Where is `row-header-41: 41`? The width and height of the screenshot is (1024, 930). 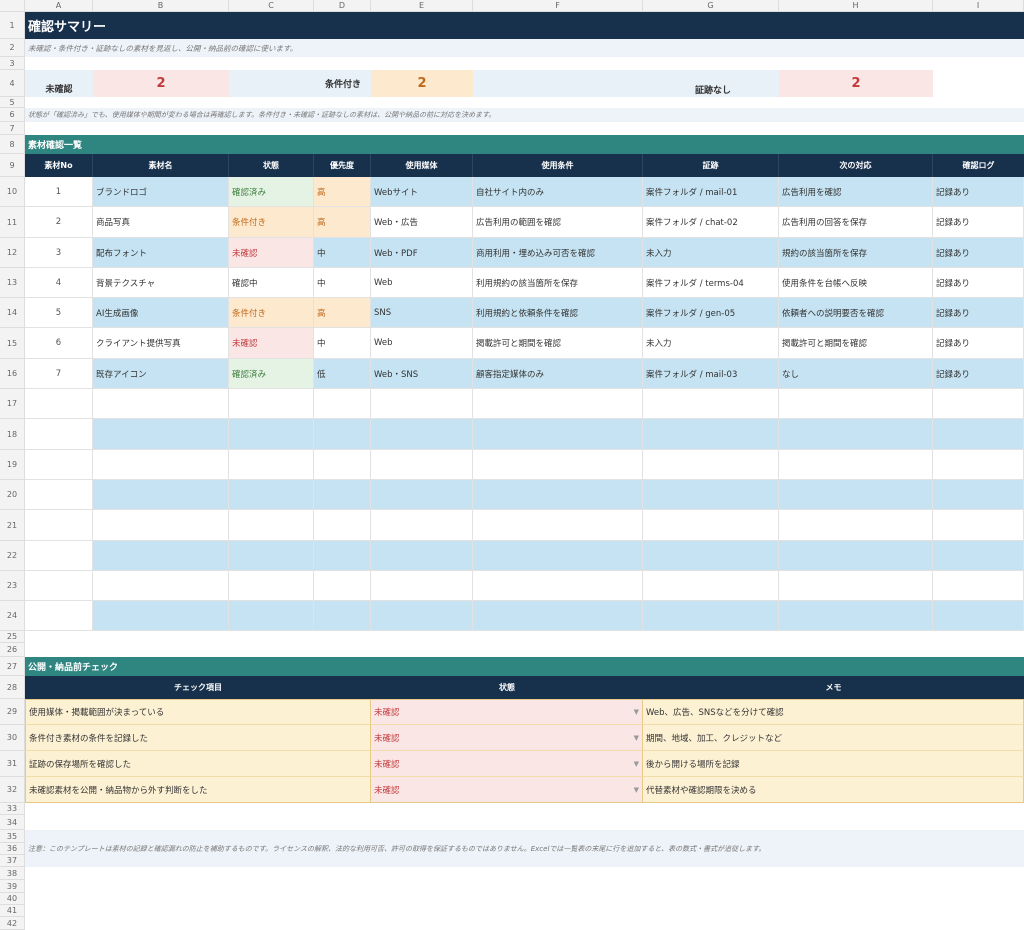
row-header-41: 41 is located at coordinates (12, 911).